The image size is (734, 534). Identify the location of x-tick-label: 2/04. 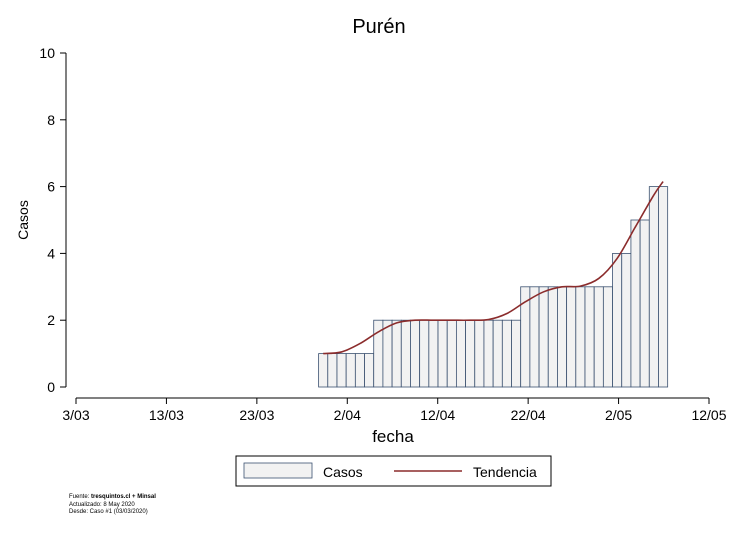
(347, 415).